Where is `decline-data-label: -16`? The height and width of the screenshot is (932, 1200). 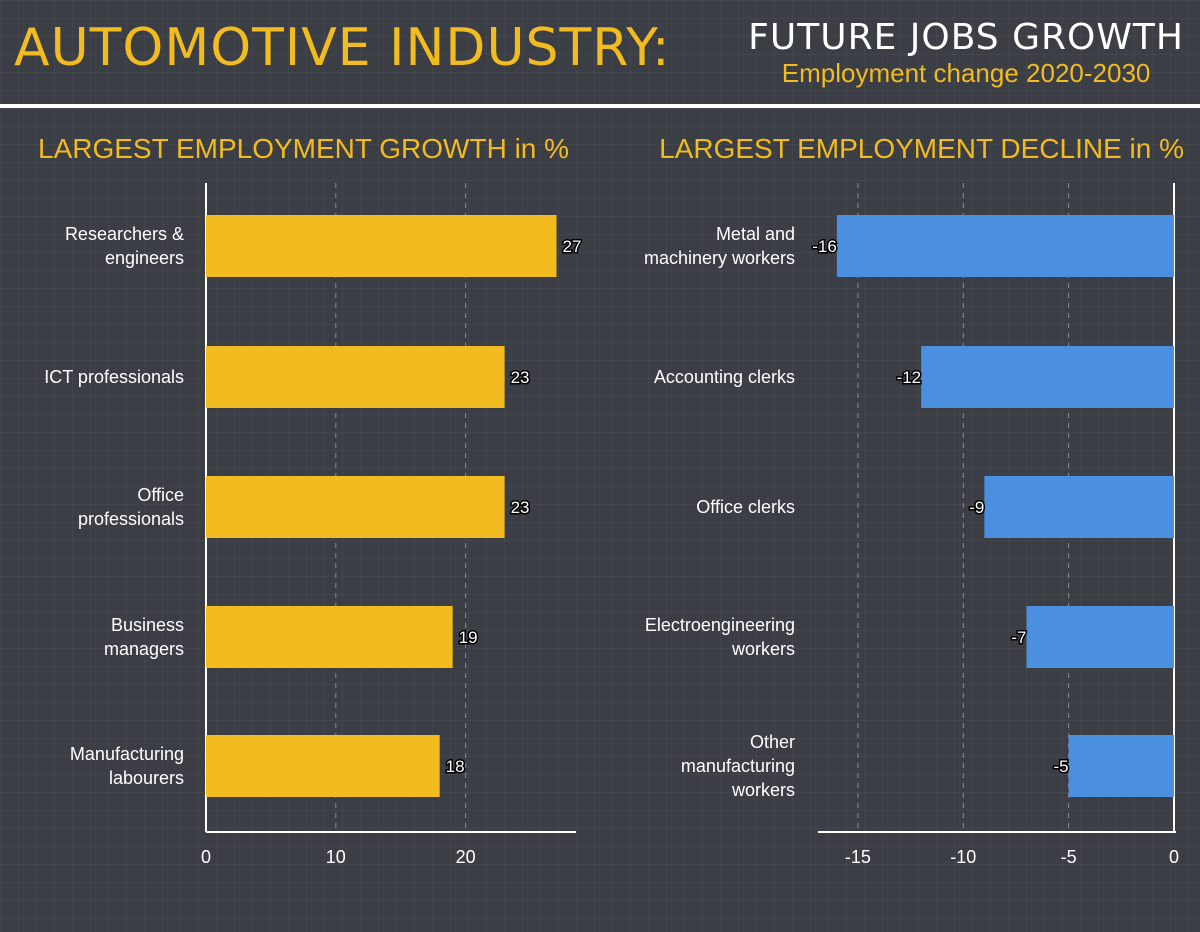
decline-data-label: -16 is located at coordinates (824, 246).